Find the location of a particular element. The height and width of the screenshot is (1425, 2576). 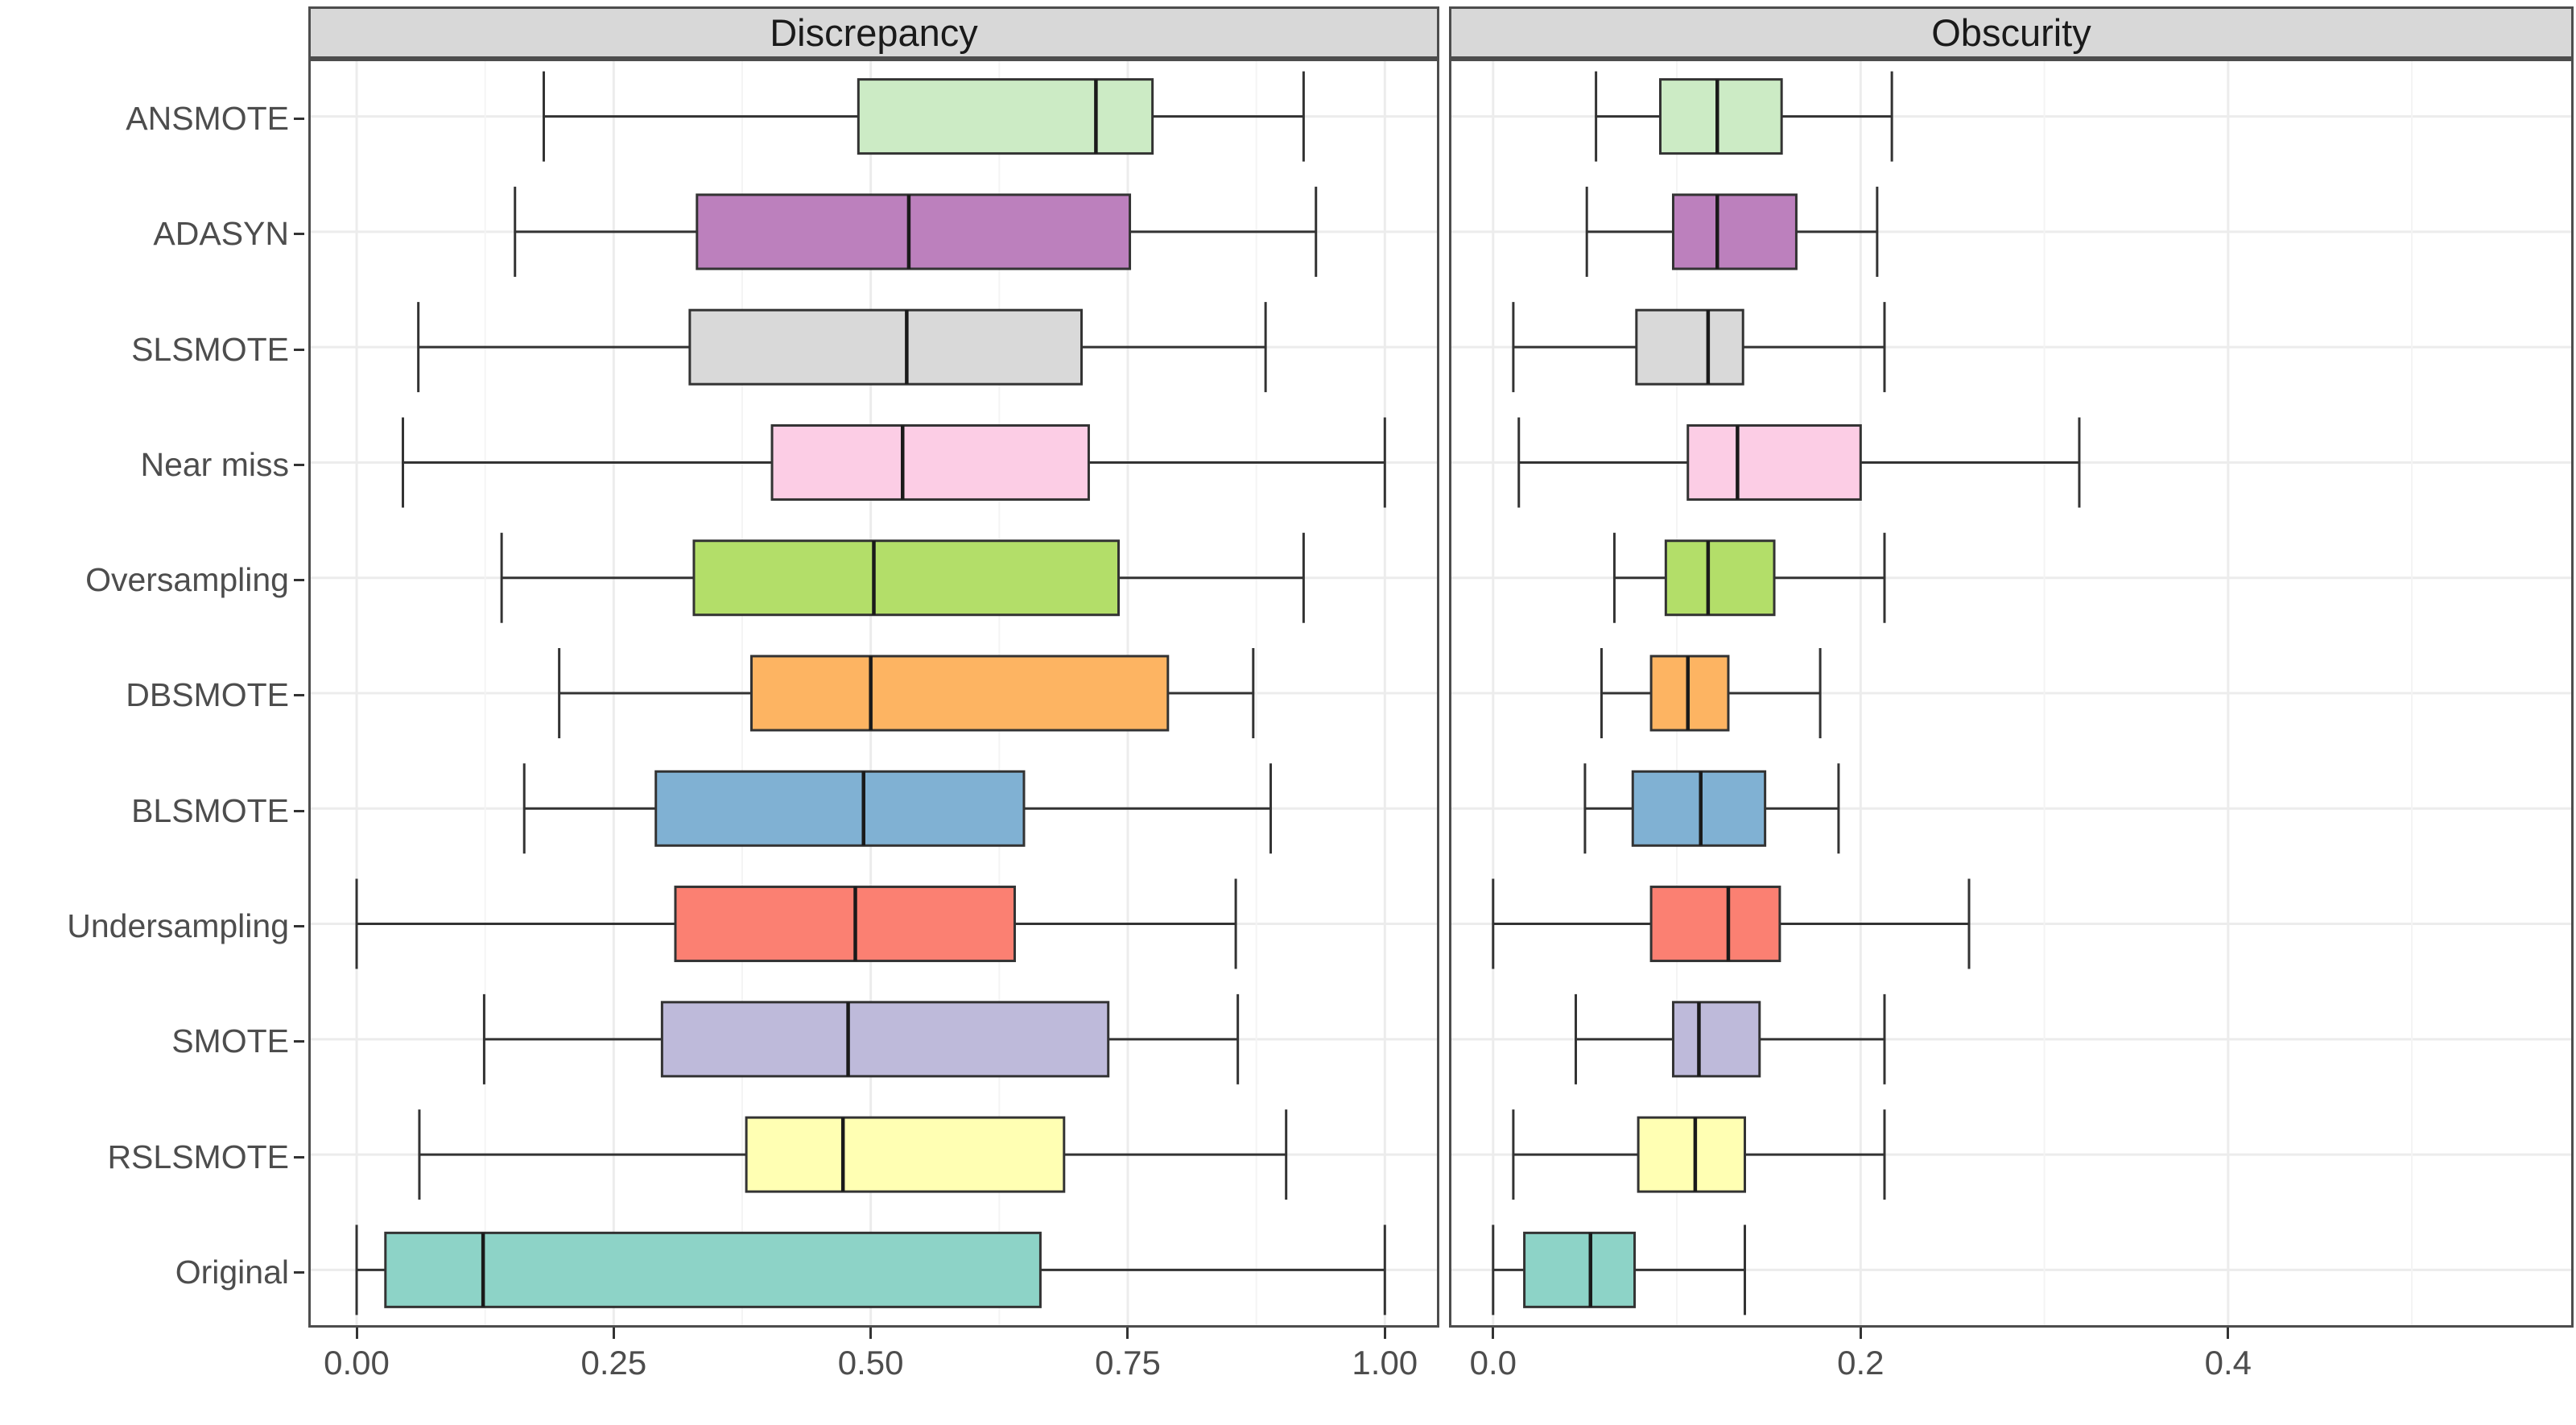

y-axis-row-original: Original is located at coordinates (152, 1273).